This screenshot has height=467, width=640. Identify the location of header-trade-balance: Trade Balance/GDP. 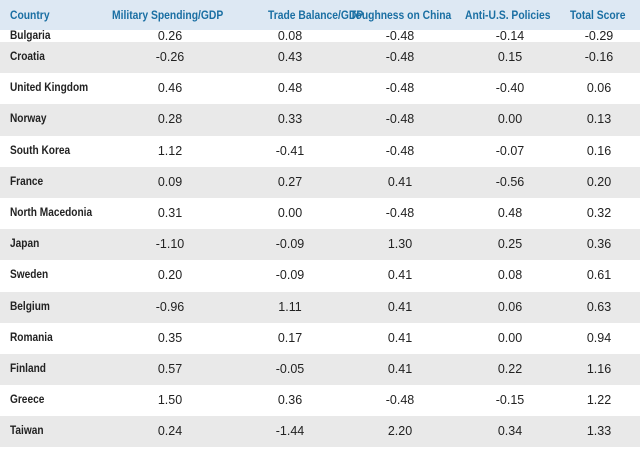
(316, 15).